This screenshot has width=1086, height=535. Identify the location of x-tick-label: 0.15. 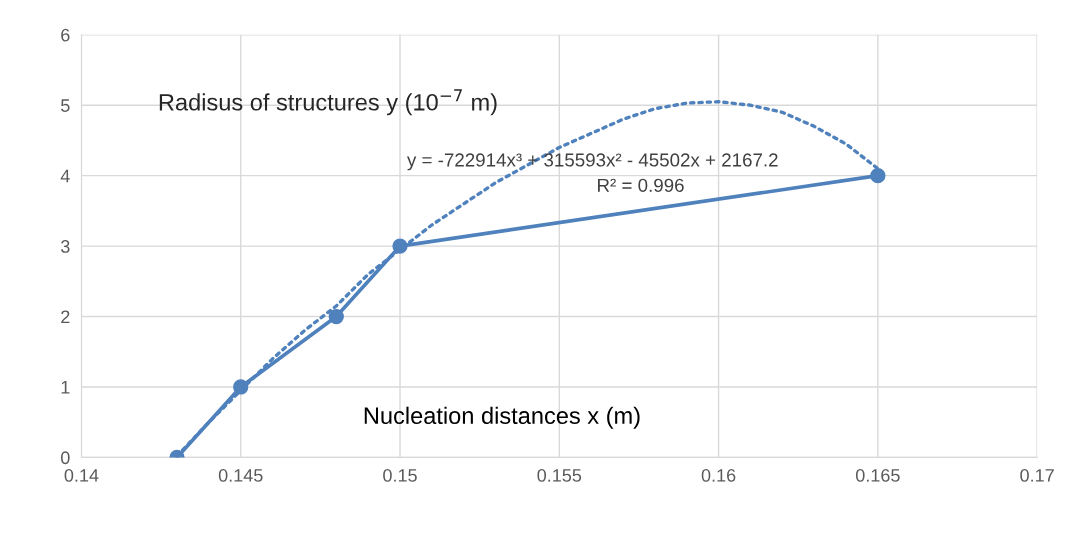
(400, 475).